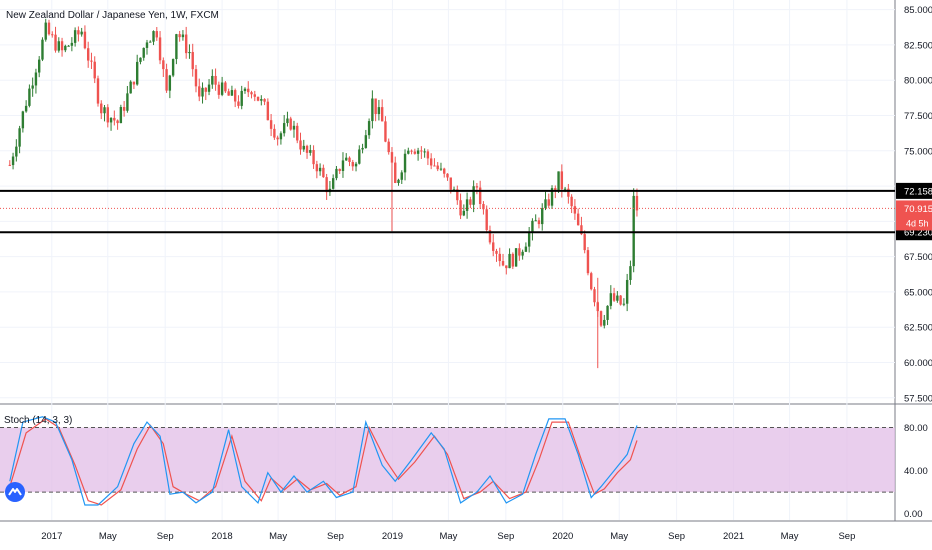 This screenshot has width=932, height=550. Describe the element at coordinates (562, 536) in the screenshot. I see `time-tick-label: 2020` at that location.